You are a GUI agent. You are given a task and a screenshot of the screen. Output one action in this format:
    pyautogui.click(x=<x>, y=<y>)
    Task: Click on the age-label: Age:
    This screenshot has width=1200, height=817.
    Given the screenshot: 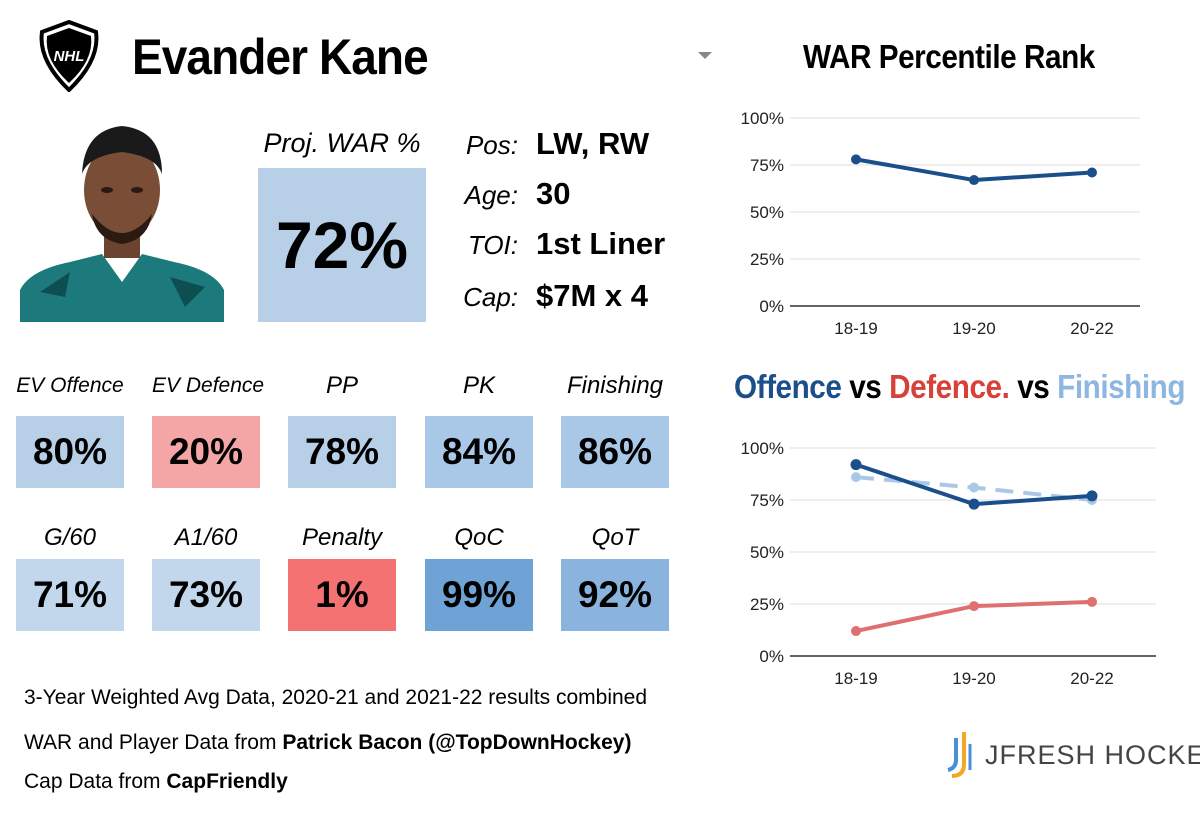 What is the action you would take?
    pyautogui.click(x=491, y=195)
    